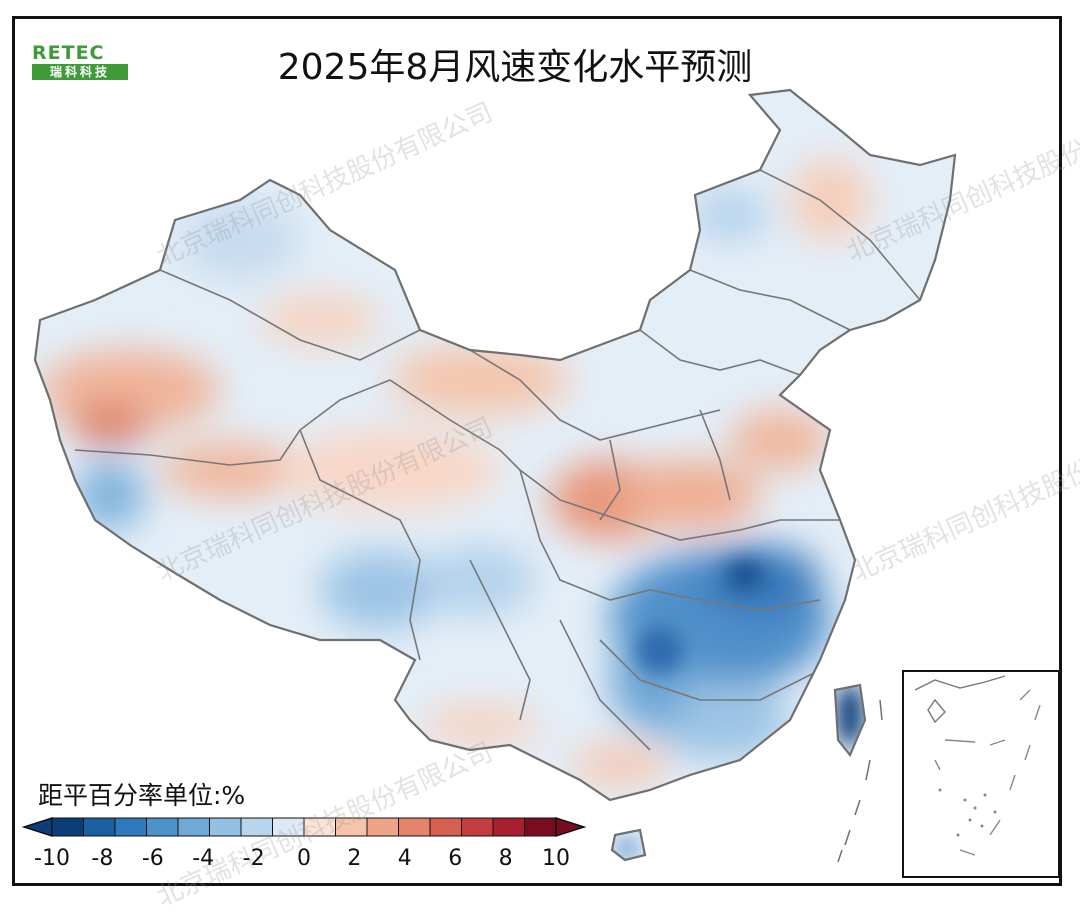 The image size is (1080, 914). What do you see at coordinates (52, 858) in the screenshot?
I see `colorbar-tick-label: -10` at bounding box center [52, 858].